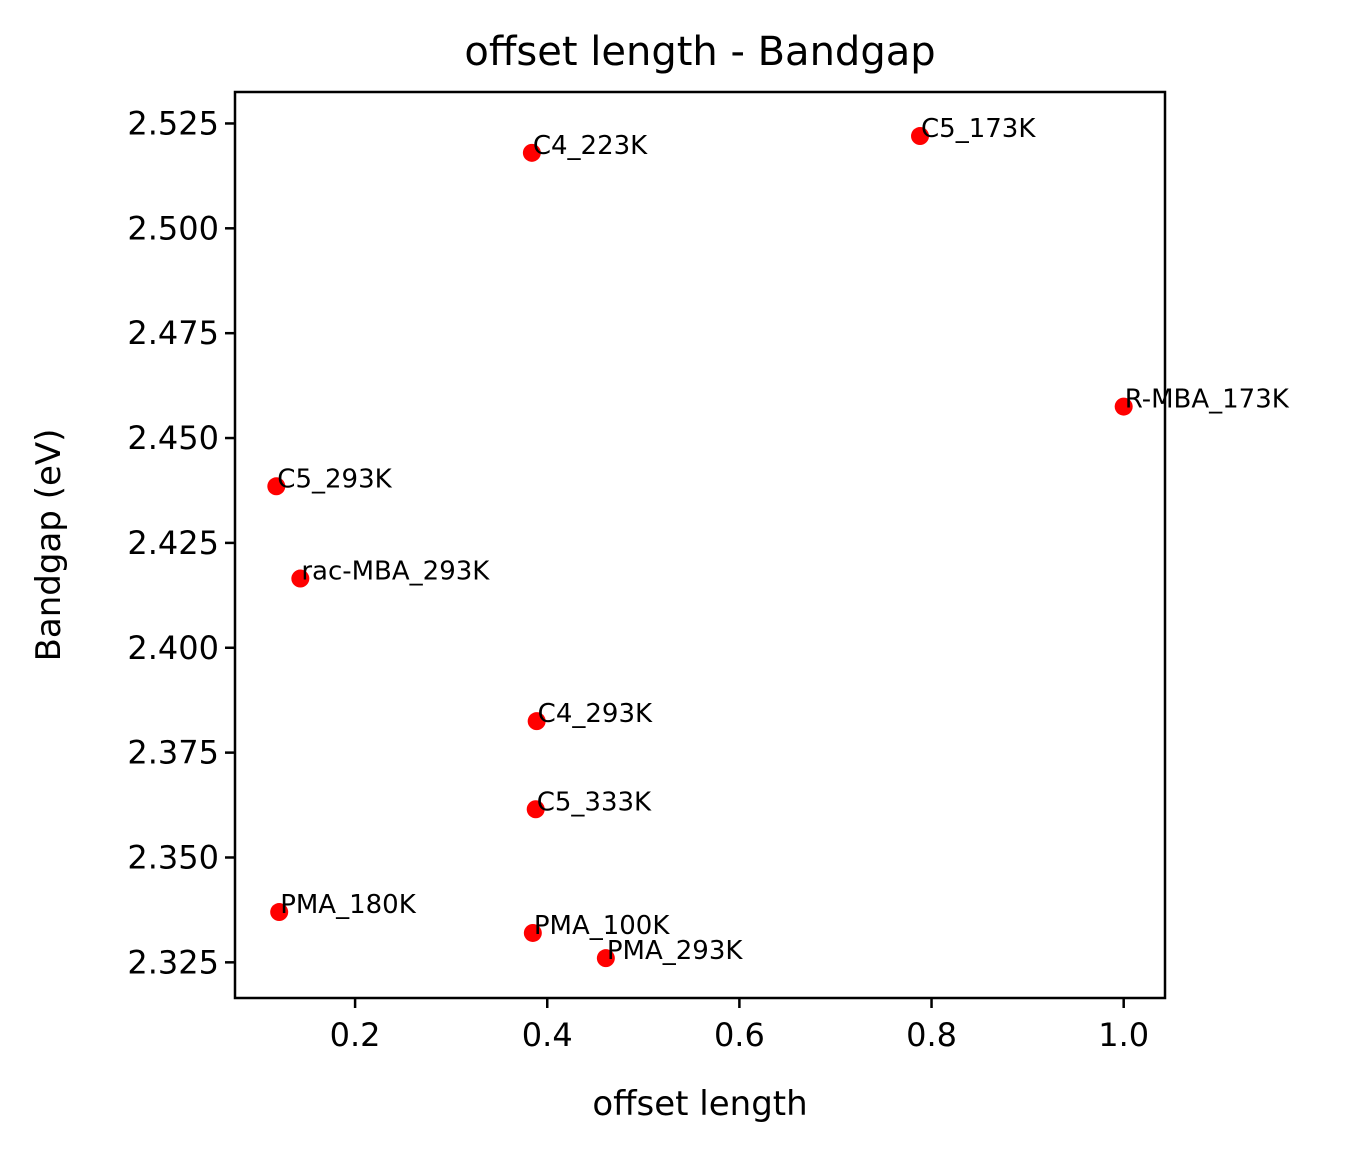 The image size is (1363, 1154). I want to click on x-tick-label: 0.8, so click(931, 1035).